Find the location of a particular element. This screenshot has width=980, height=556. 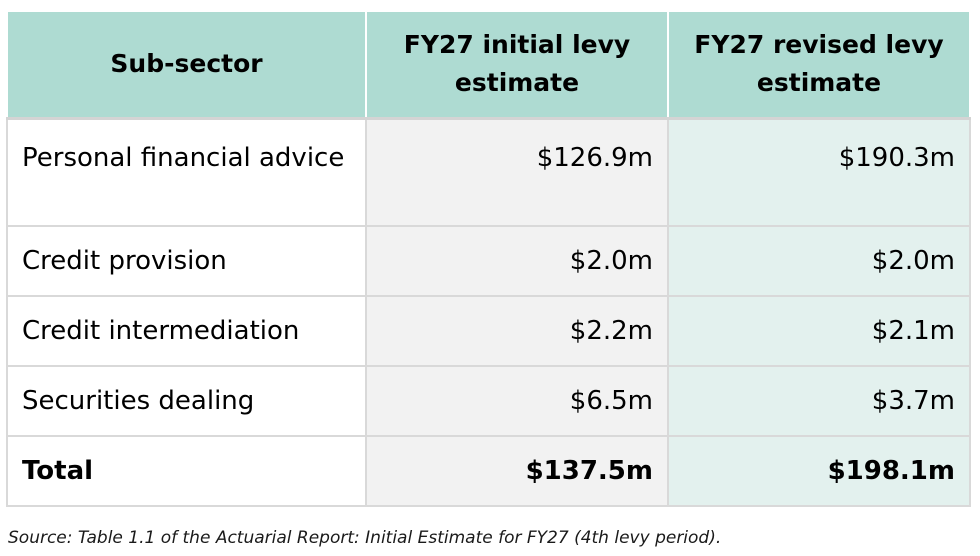

subsector-cell: Personal financial advice is located at coordinates (186, 172).